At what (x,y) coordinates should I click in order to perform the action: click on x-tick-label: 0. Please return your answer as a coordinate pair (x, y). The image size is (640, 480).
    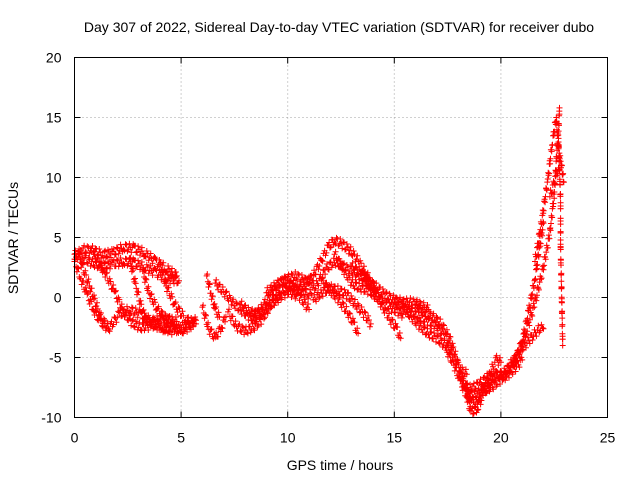
    Looking at the image, I should click on (75, 438).